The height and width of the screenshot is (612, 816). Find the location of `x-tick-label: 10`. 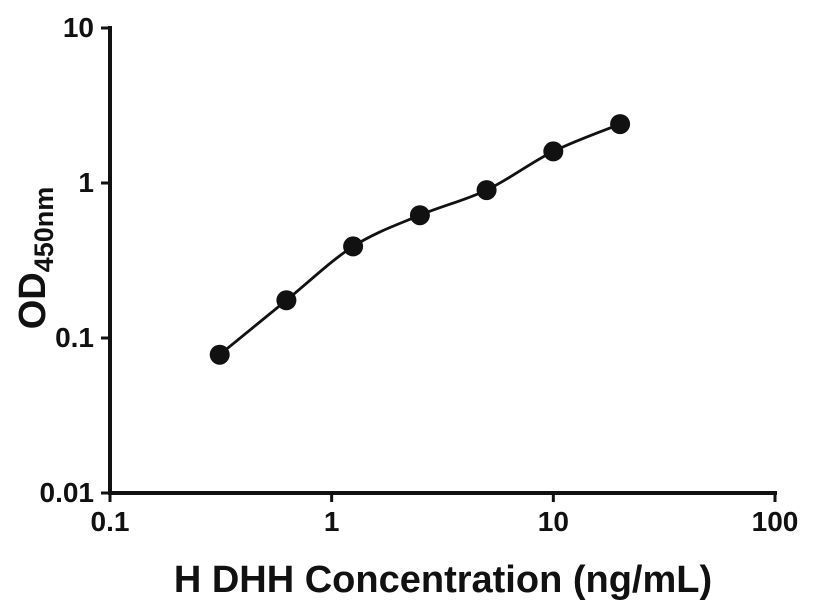

x-tick-label: 10 is located at coordinates (553, 521).